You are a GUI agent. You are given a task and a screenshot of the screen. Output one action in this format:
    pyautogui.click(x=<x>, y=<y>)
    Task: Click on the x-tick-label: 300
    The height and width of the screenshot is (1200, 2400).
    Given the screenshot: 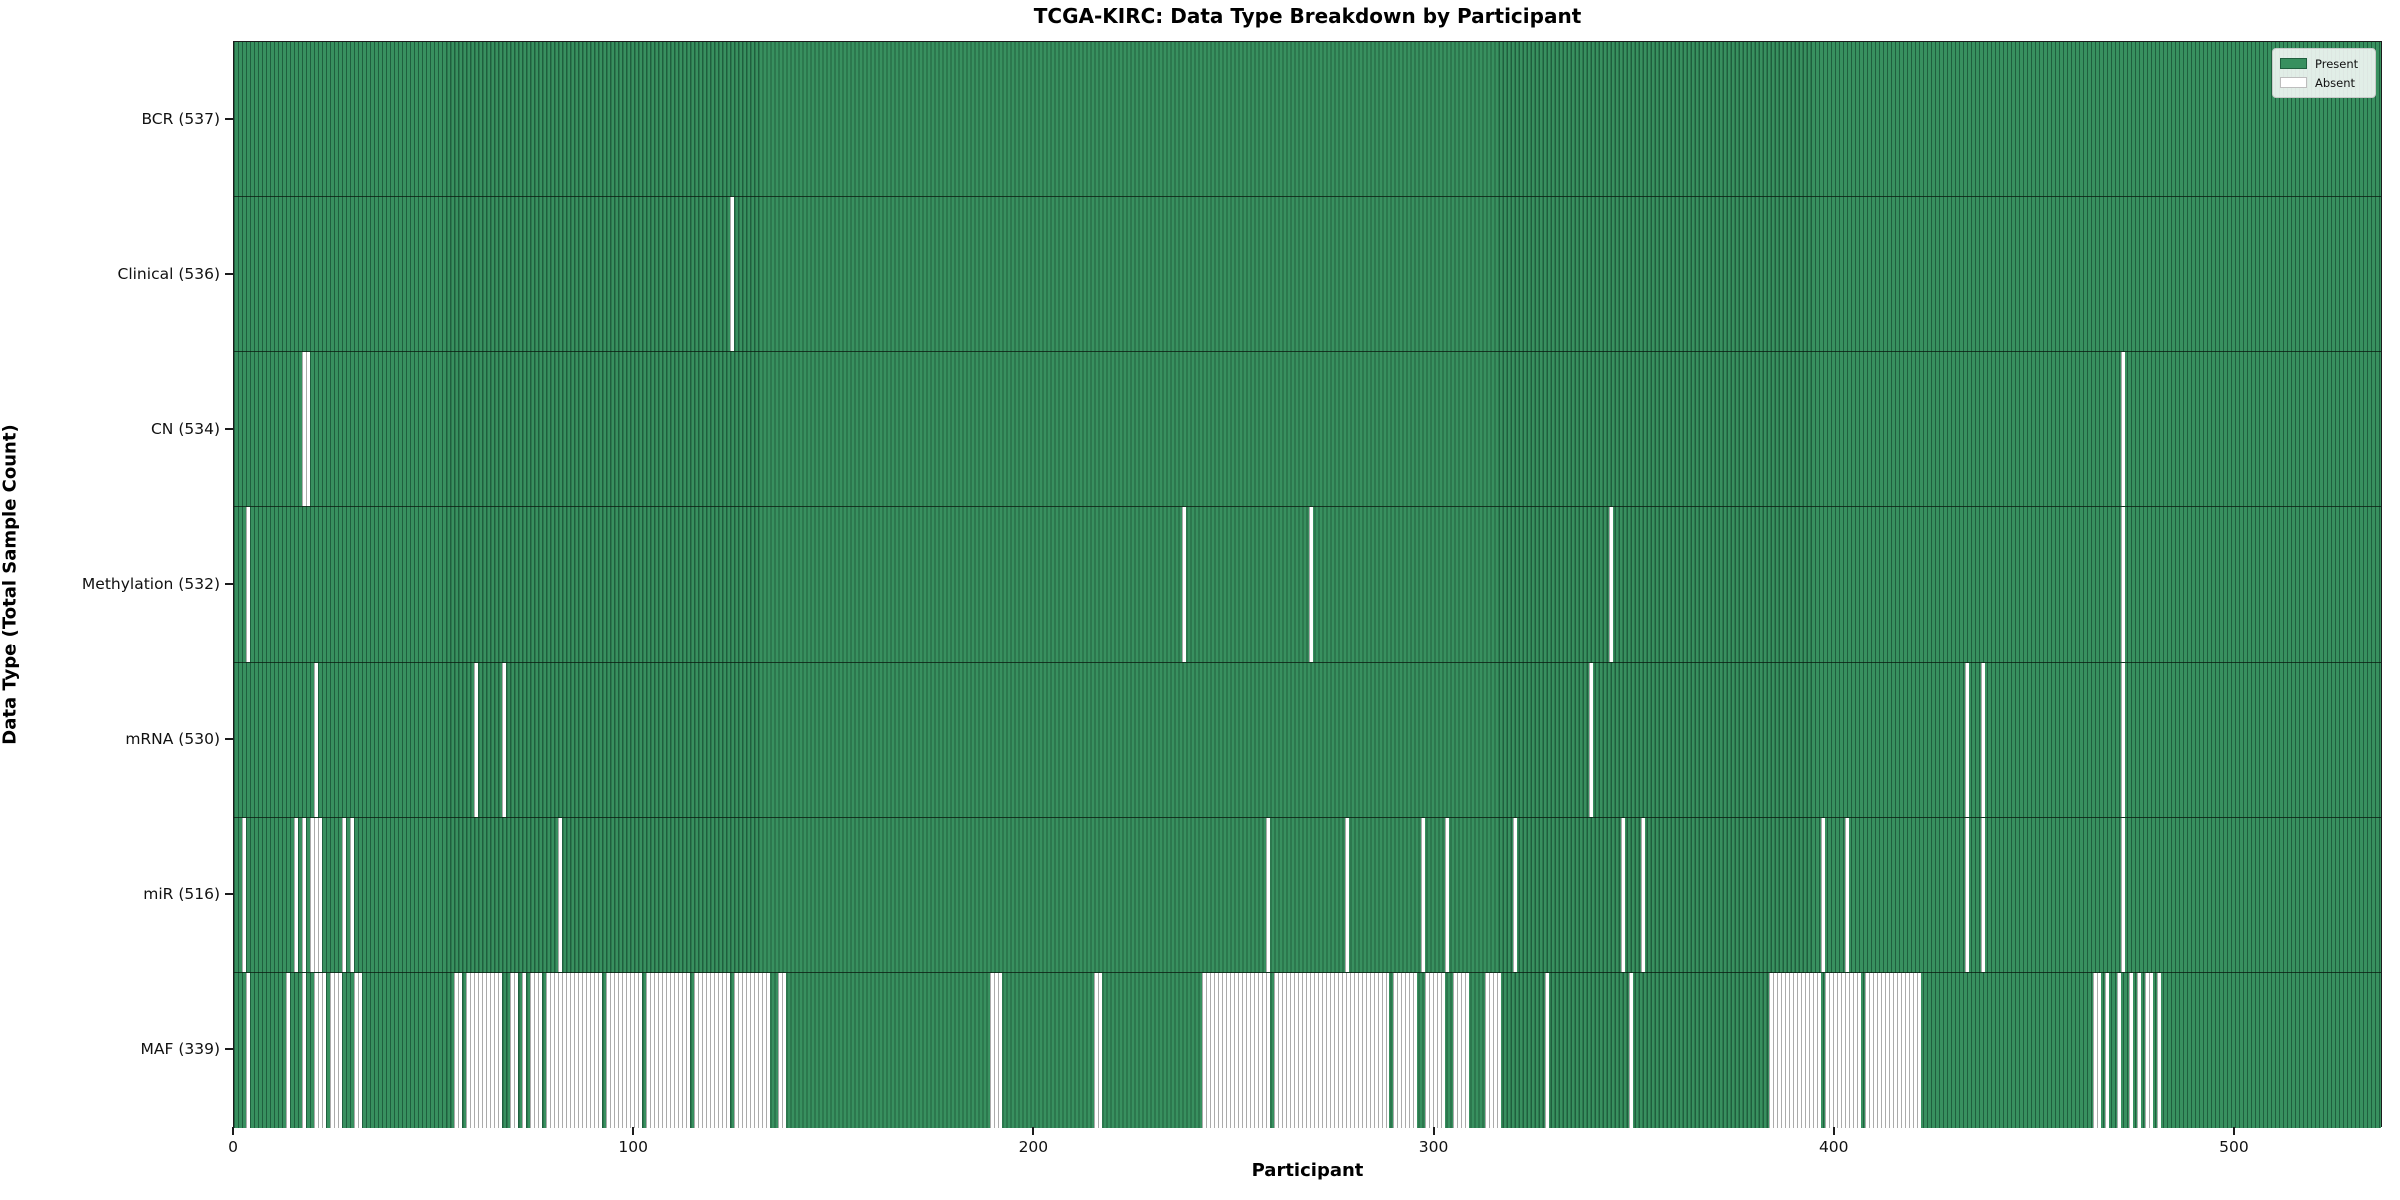 What is the action you would take?
    pyautogui.click(x=1433, y=1147)
    